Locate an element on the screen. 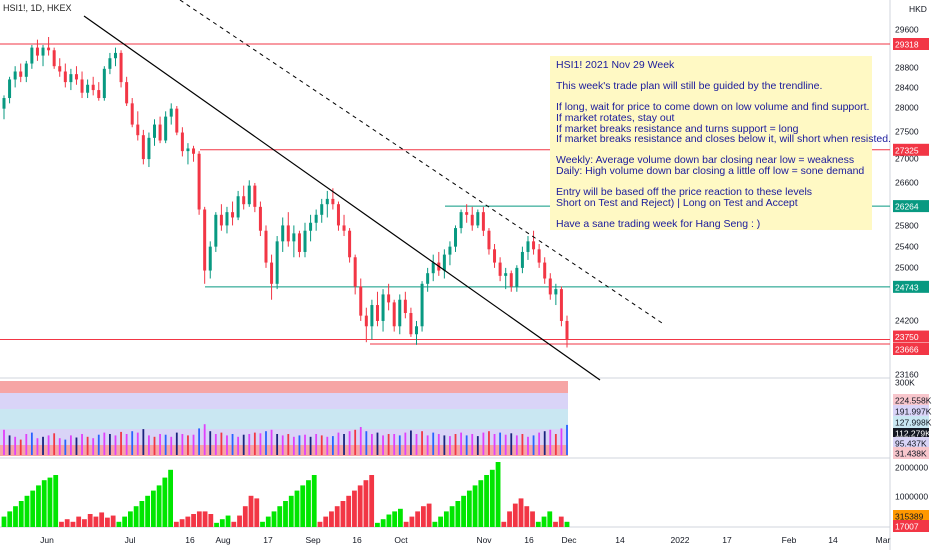 The image size is (932, 550). wave-pane is located at coordinates (285, 494).